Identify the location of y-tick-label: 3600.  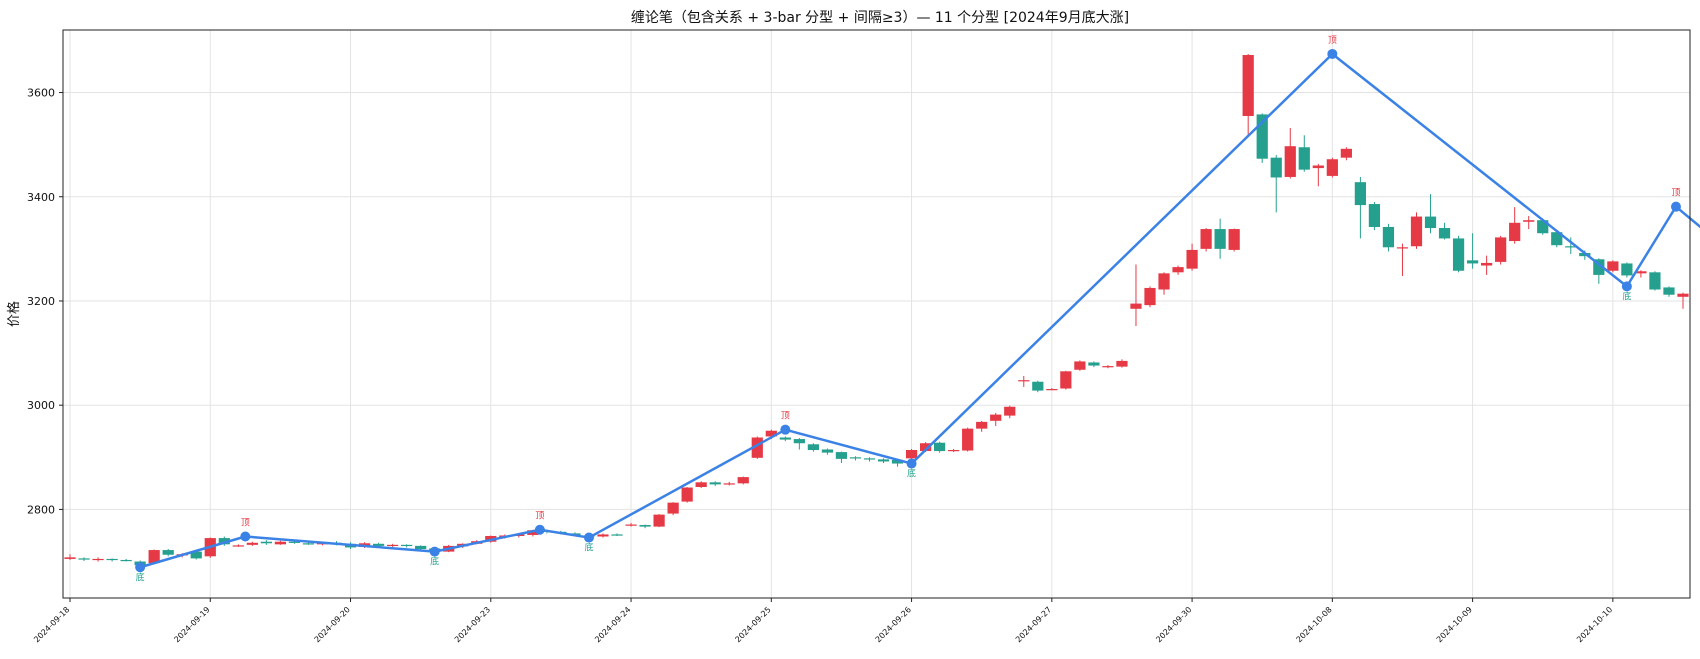
(41, 93).